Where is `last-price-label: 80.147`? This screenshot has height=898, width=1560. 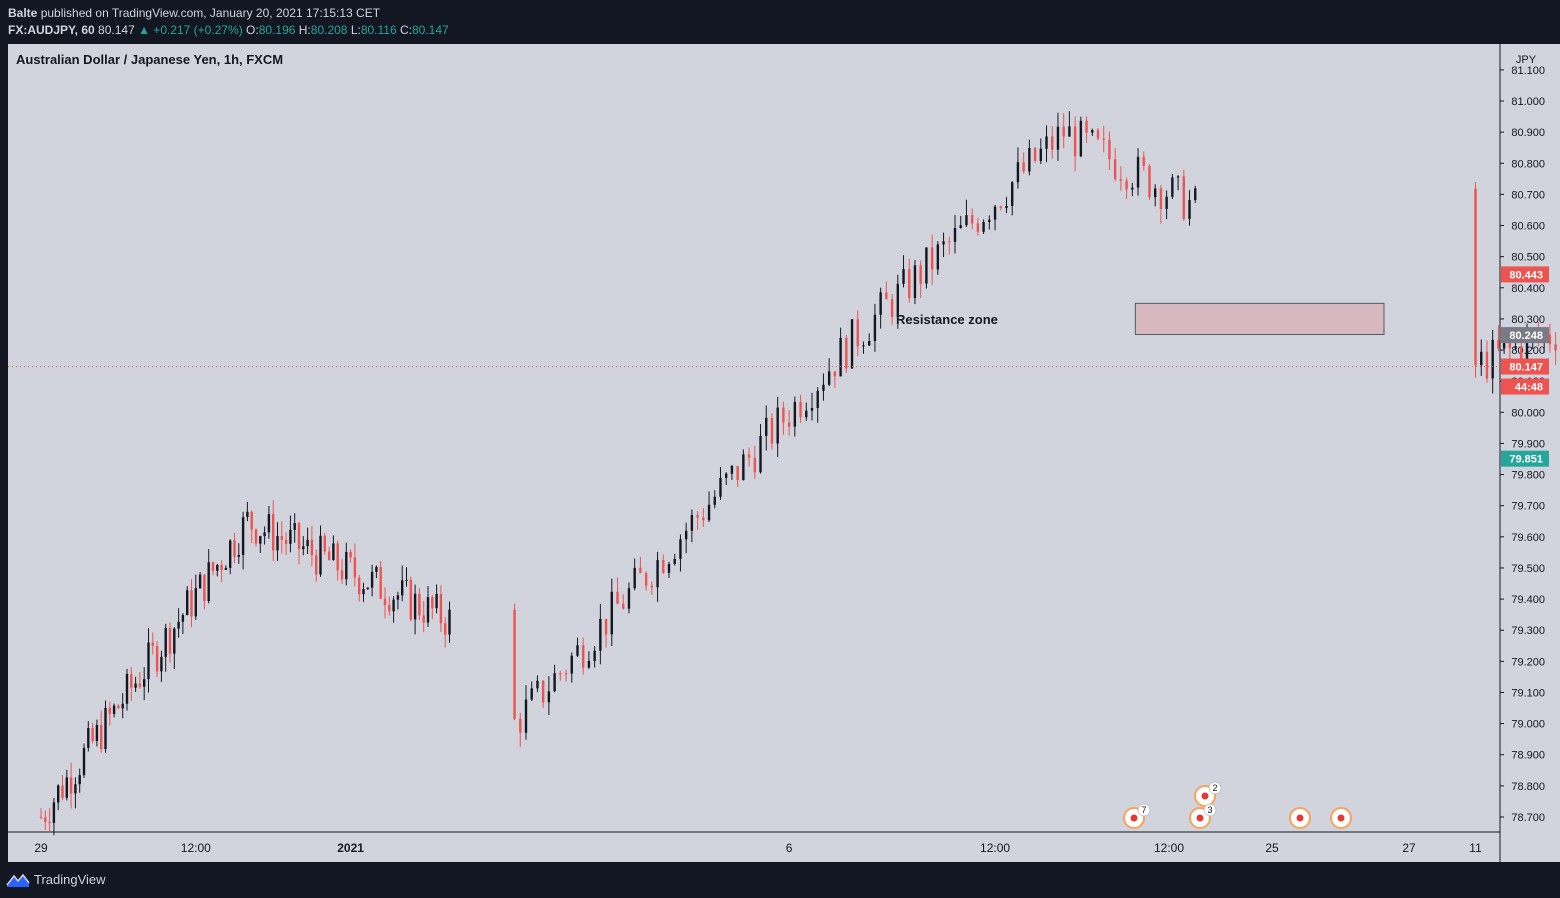
last-price-label: 80.147 is located at coordinates (1526, 368).